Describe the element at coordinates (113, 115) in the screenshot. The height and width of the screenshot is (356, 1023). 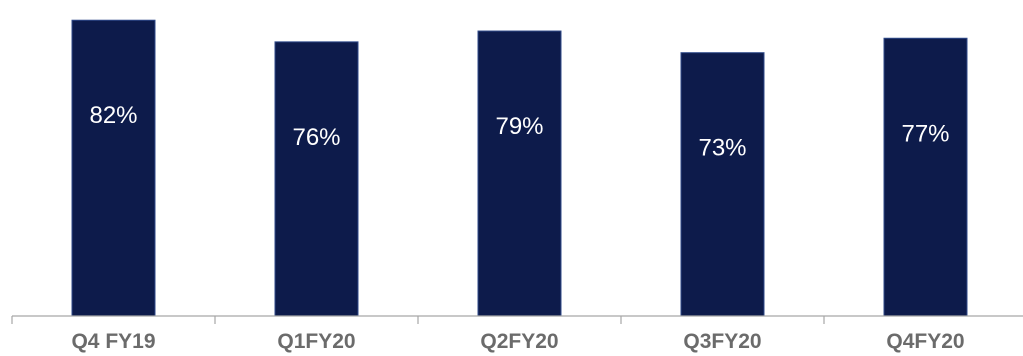
I see `bar-value-label: 82%` at that location.